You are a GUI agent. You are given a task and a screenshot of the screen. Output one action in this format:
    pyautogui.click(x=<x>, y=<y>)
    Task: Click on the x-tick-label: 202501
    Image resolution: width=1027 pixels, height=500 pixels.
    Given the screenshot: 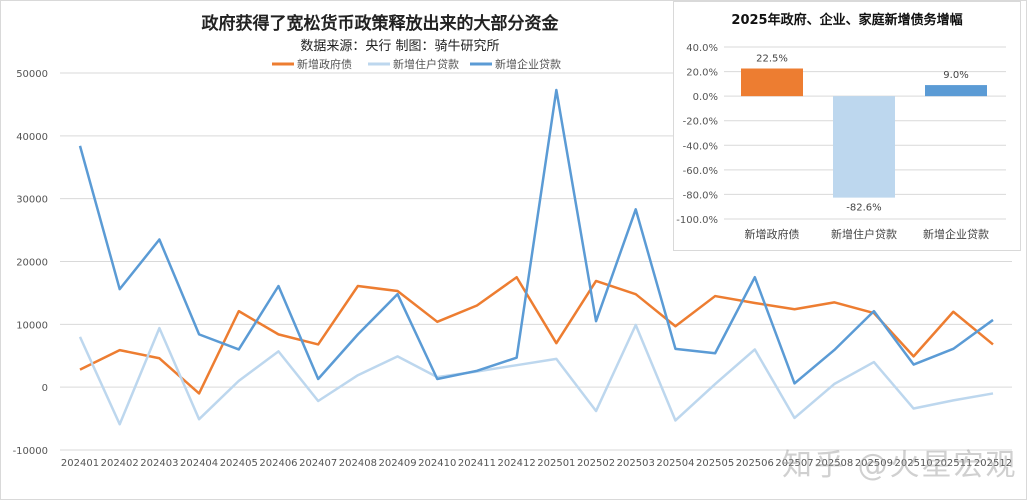 What is the action you would take?
    pyautogui.click(x=556, y=463)
    